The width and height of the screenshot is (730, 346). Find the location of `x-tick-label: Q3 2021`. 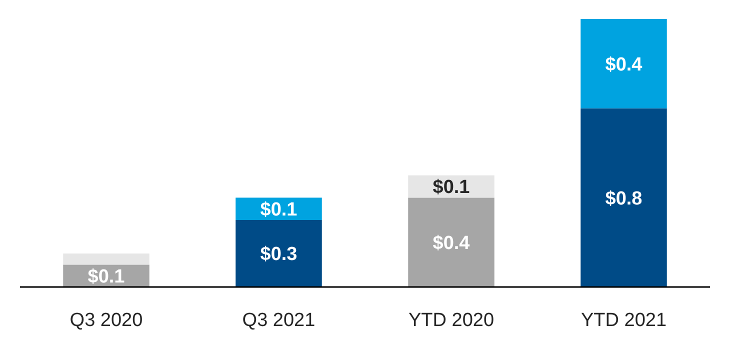

x-tick-label: Q3 2021 is located at coordinates (279, 320).